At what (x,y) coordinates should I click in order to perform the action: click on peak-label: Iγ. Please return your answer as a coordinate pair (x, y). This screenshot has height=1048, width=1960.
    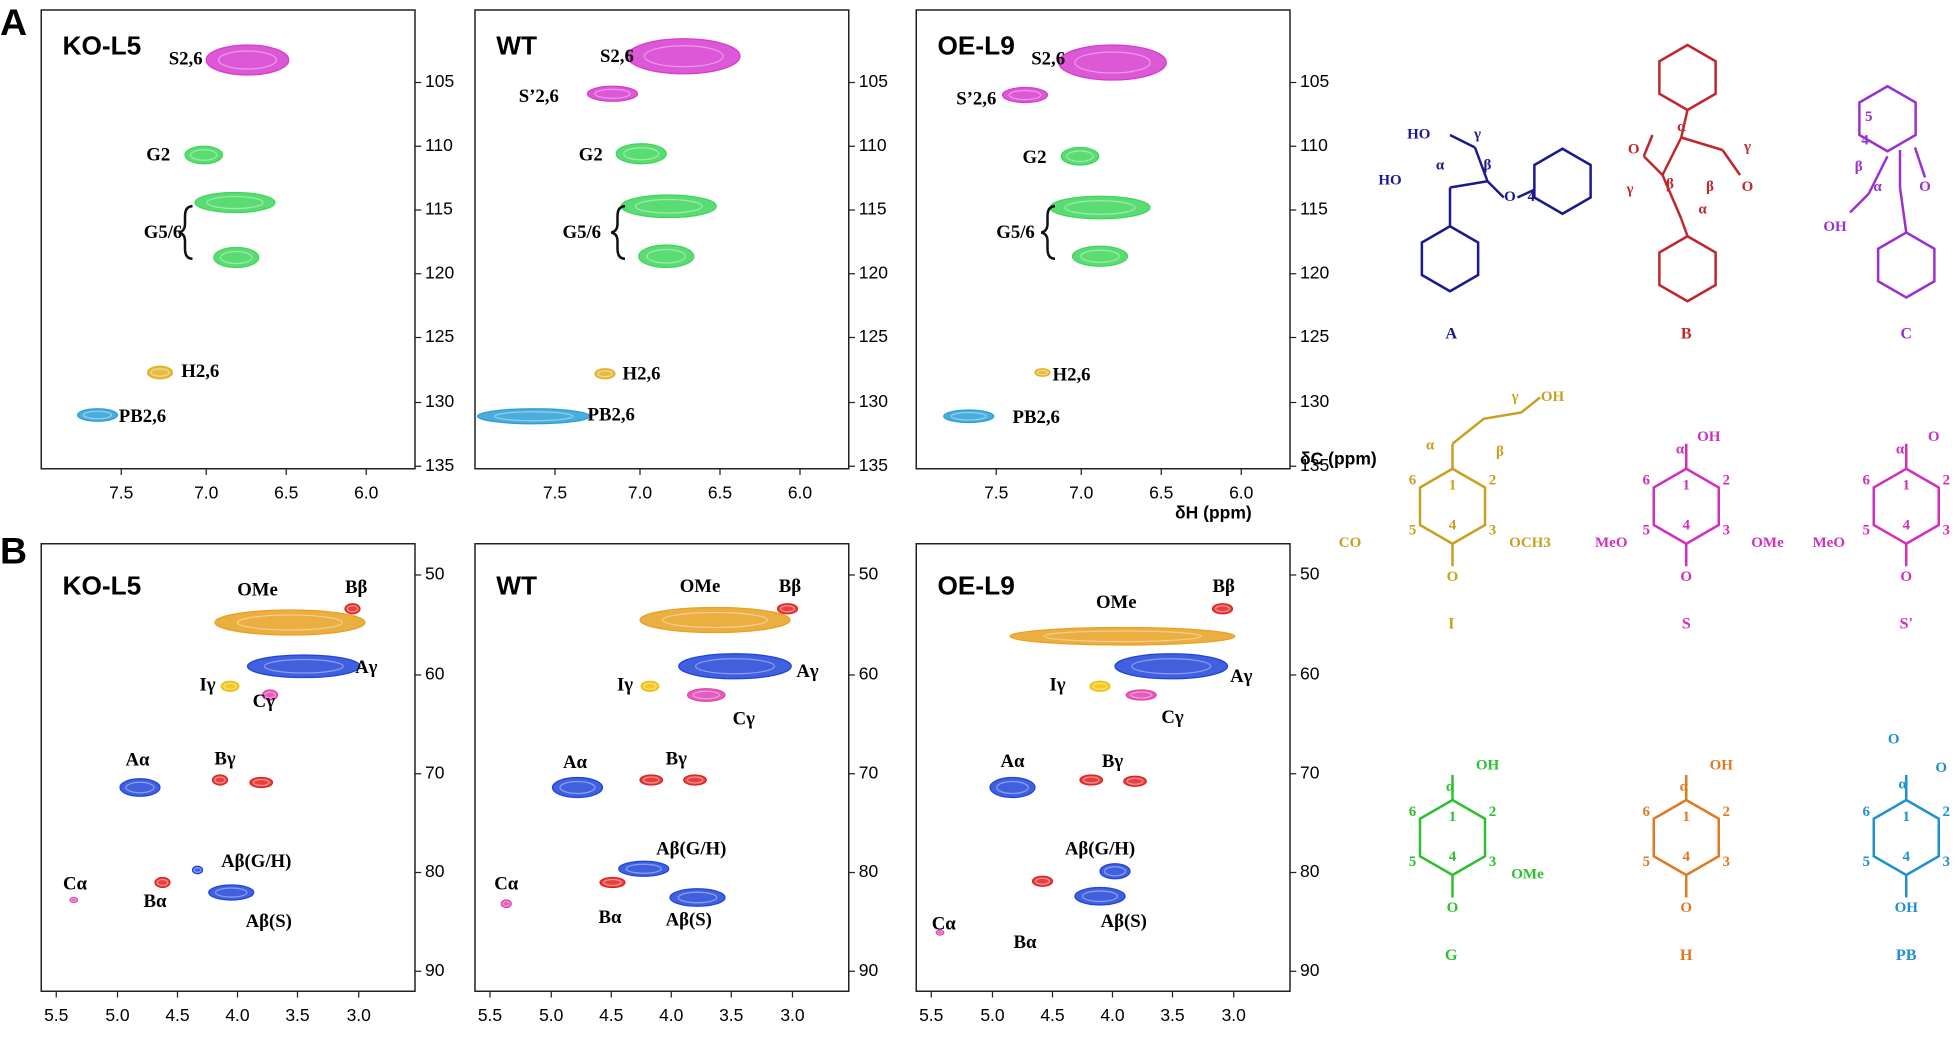
    Looking at the image, I should click on (625, 685).